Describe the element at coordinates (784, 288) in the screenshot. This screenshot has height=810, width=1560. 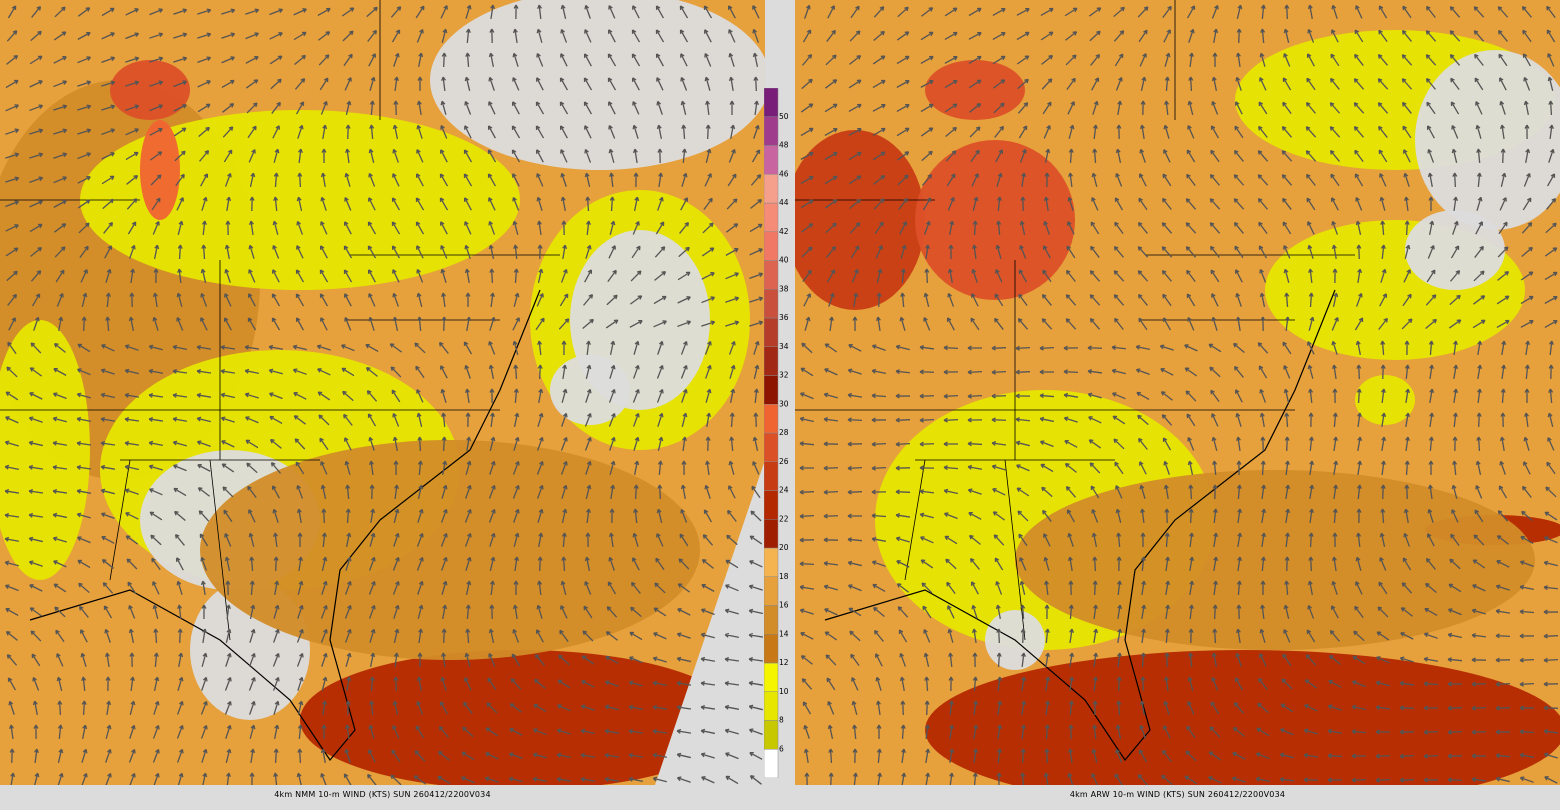
I see `legend-label: 38` at that location.